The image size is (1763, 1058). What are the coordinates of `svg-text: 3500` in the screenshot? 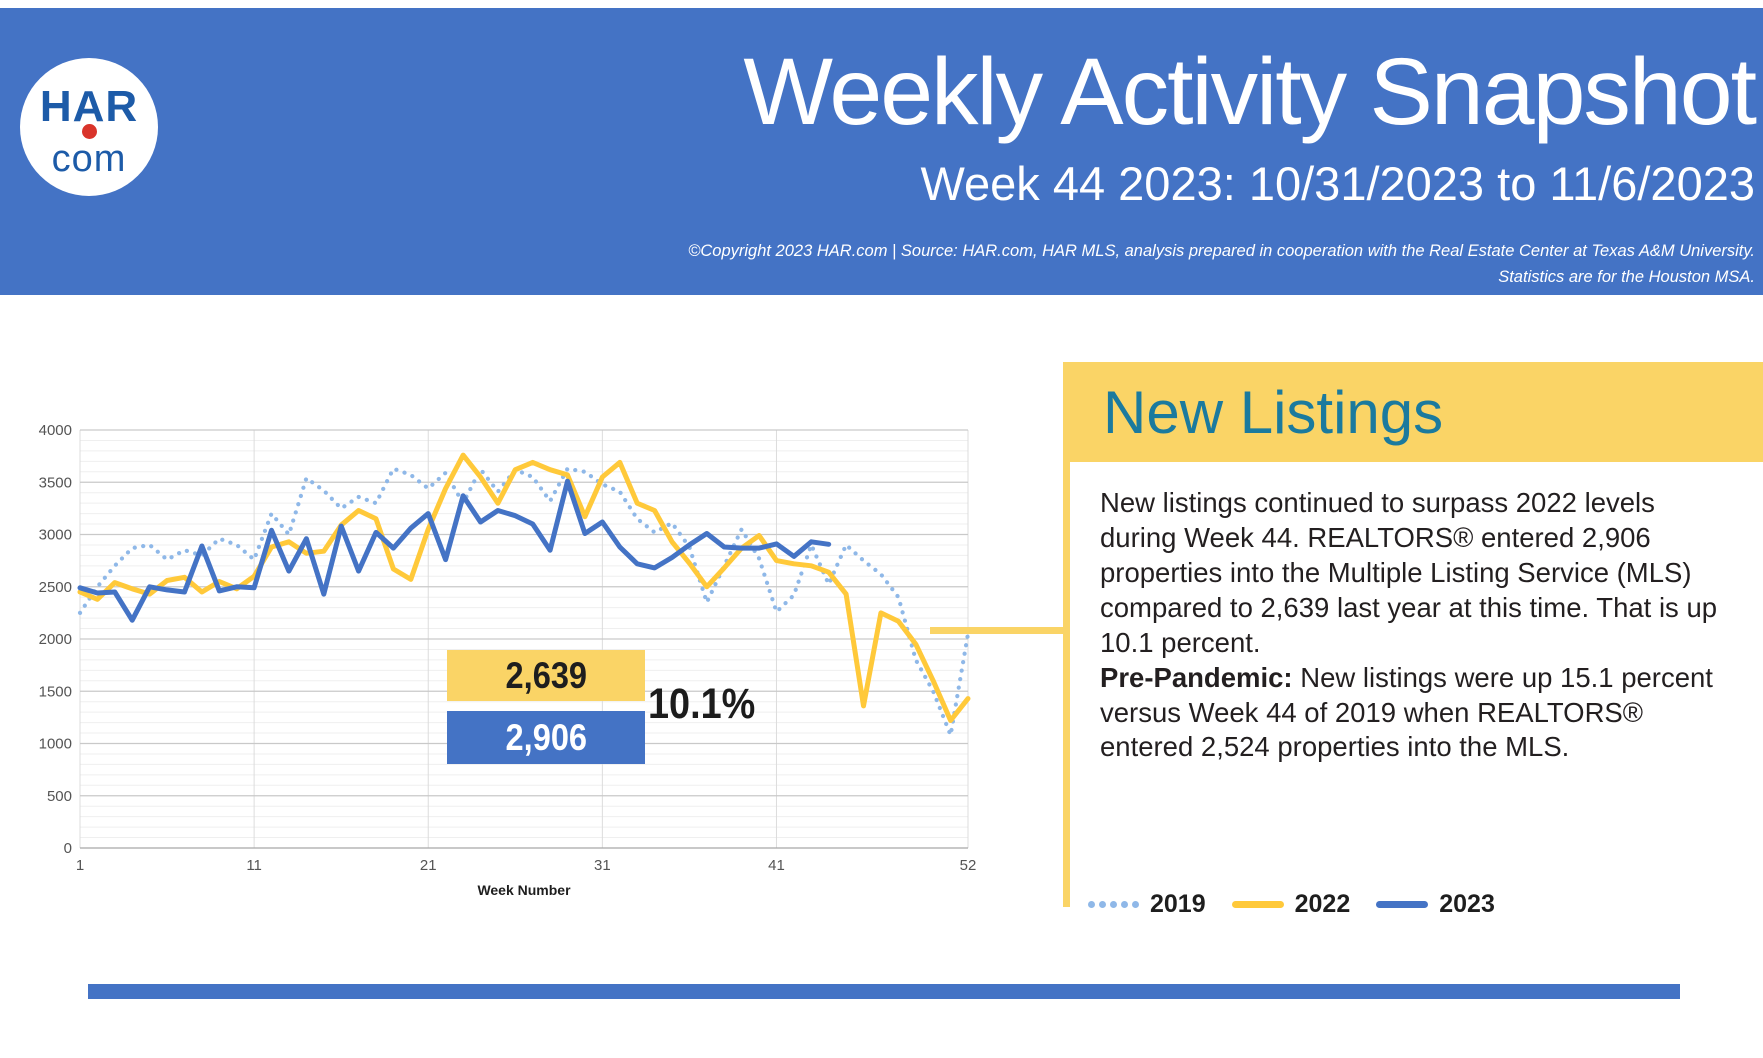 It's located at (55, 482).